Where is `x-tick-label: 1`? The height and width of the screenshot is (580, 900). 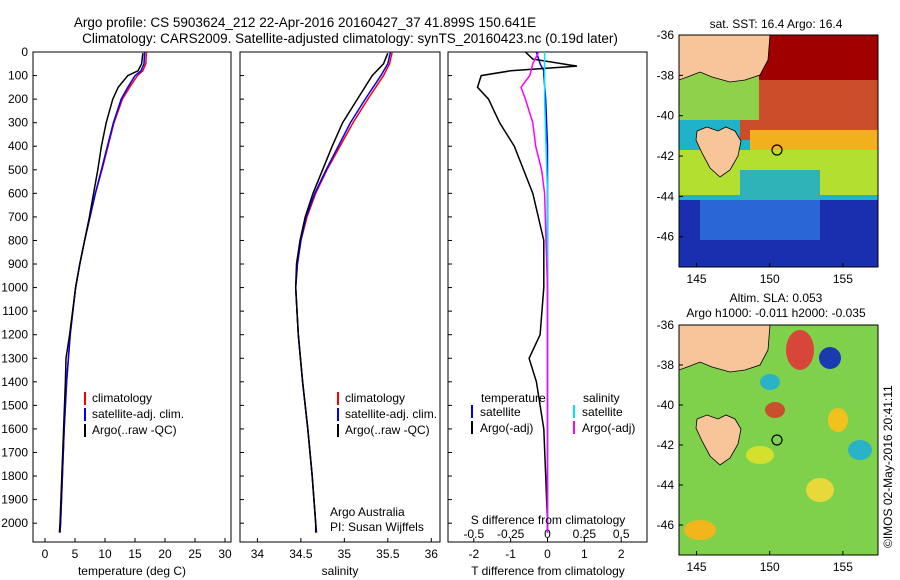
x-tick-label: 1 is located at coordinates (584, 554).